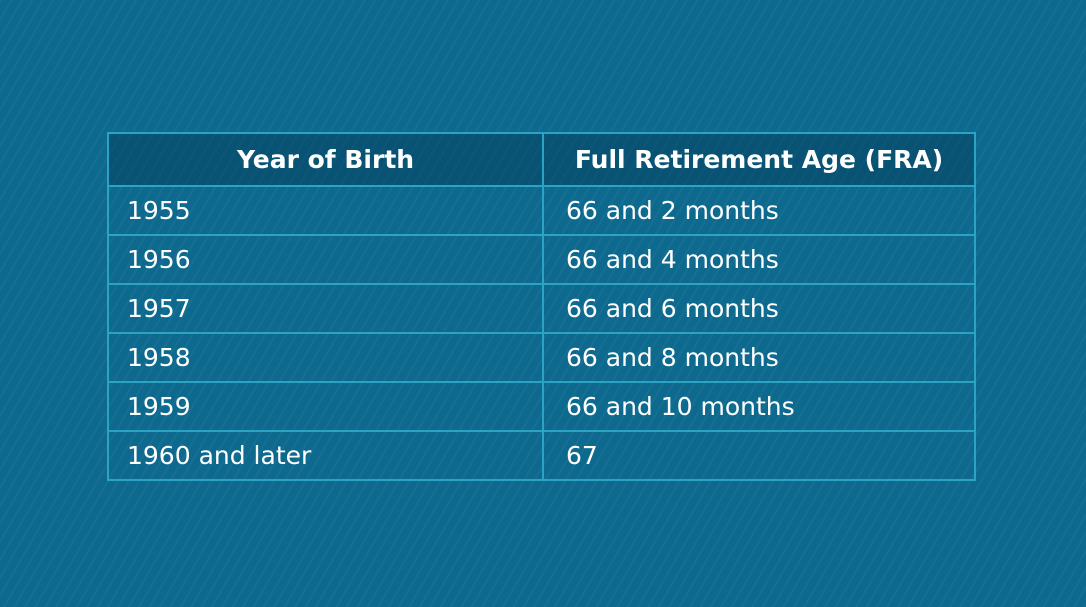  Describe the element at coordinates (325, 308) in the screenshot. I see `table-cell: 1957` at that location.